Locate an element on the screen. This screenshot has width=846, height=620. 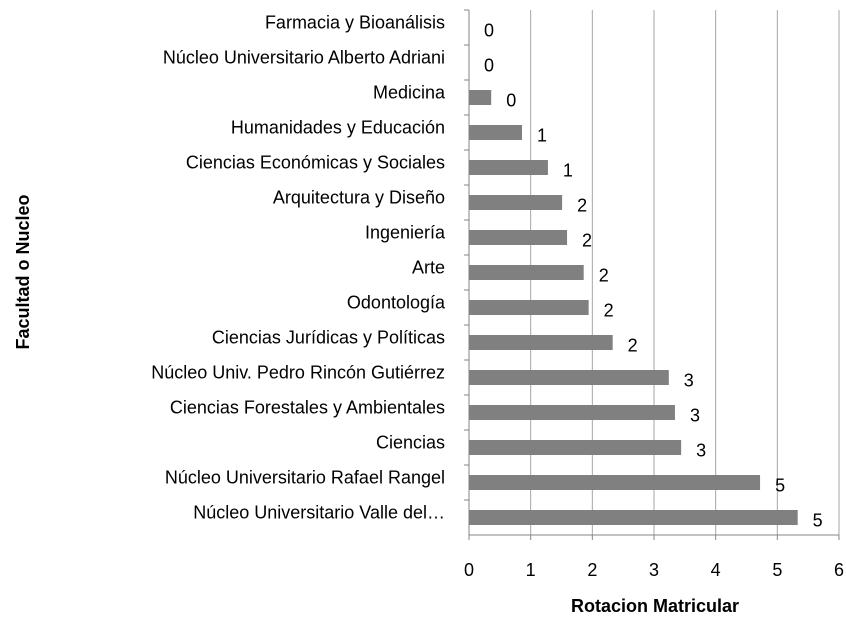
x-tick-label: 0 is located at coordinates (469, 570).